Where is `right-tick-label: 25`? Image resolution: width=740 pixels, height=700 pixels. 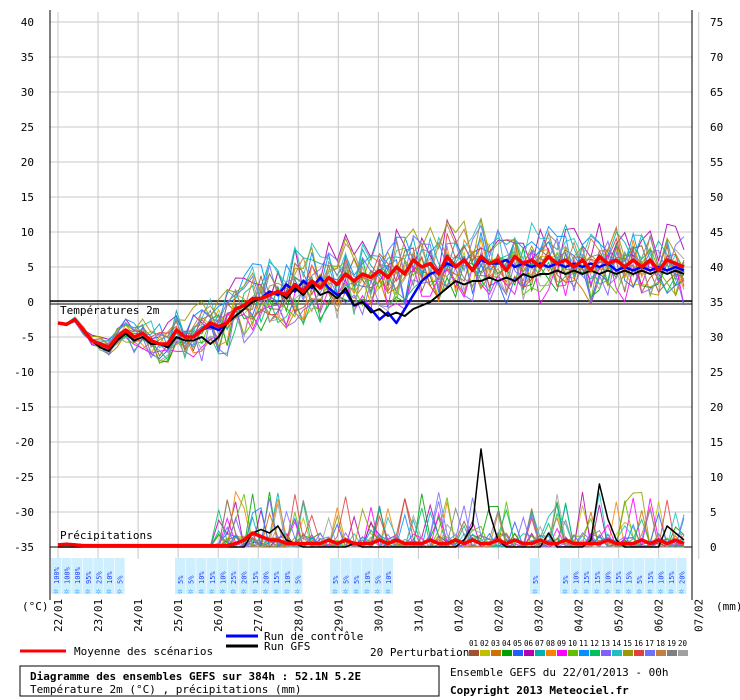 right-tick-label: 25 is located at coordinates (716, 372).